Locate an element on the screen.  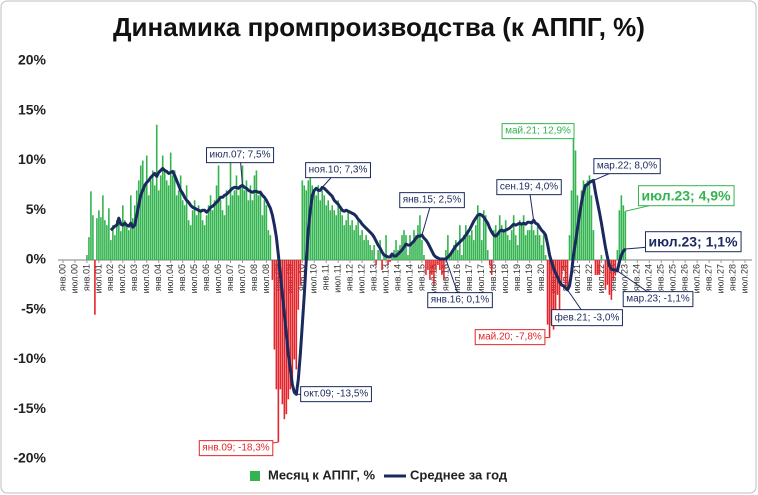
annotation: ноя.10; 7,3% is located at coordinates (338, 170).